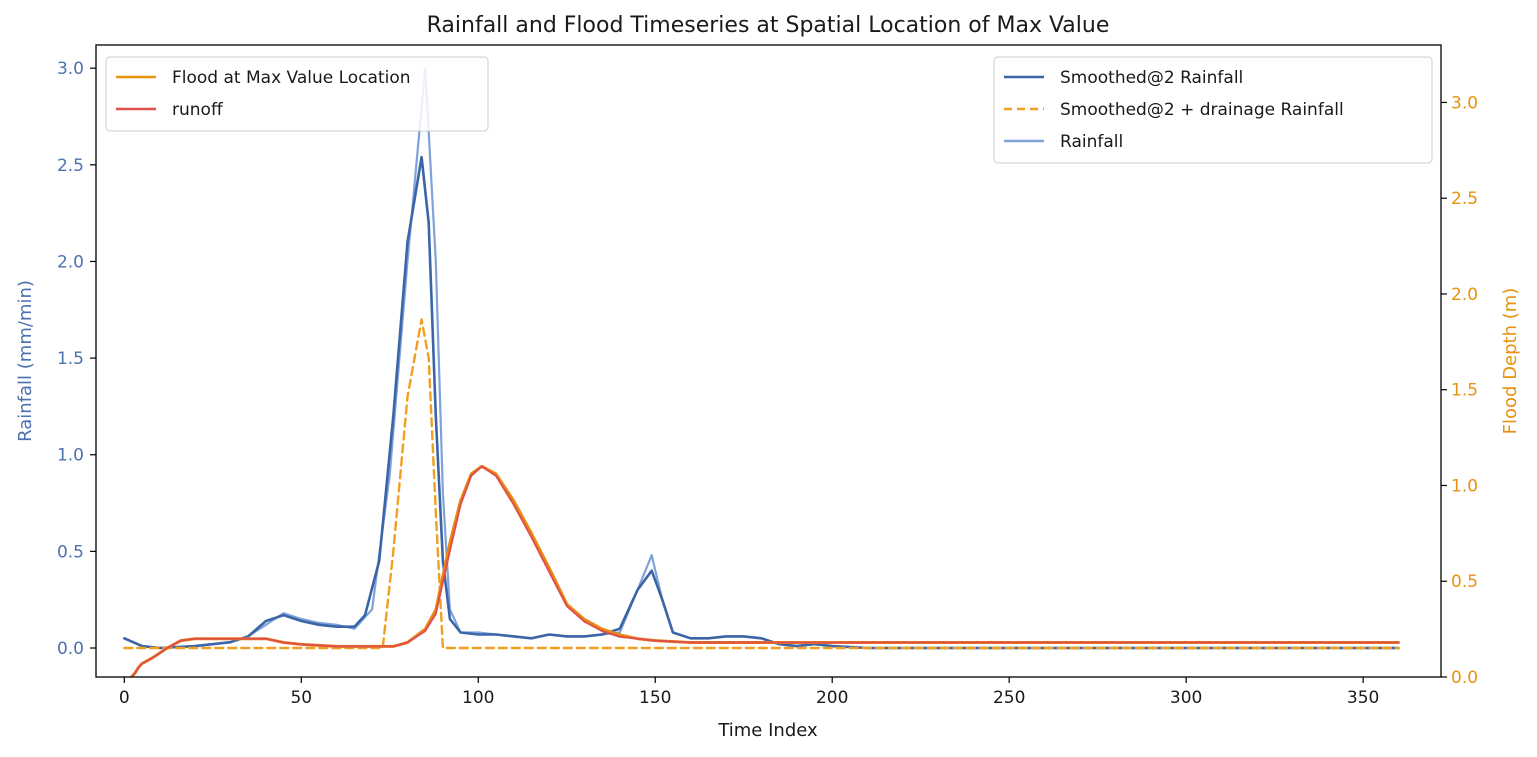 The image size is (1537, 757). What do you see at coordinates (655, 698) in the screenshot?
I see `x-tick-label: 150` at bounding box center [655, 698].